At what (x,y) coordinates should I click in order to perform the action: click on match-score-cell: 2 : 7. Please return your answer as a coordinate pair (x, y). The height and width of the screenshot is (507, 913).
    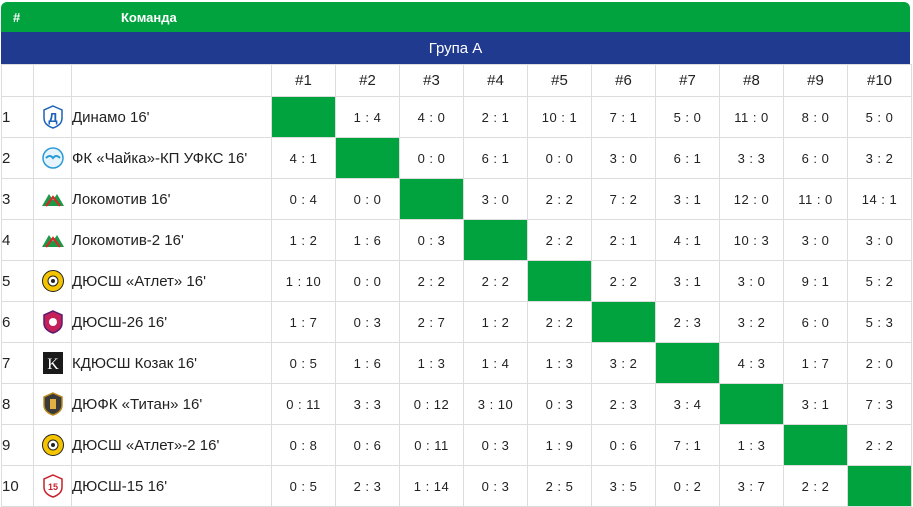
    Looking at the image, I should click on (431, 322).